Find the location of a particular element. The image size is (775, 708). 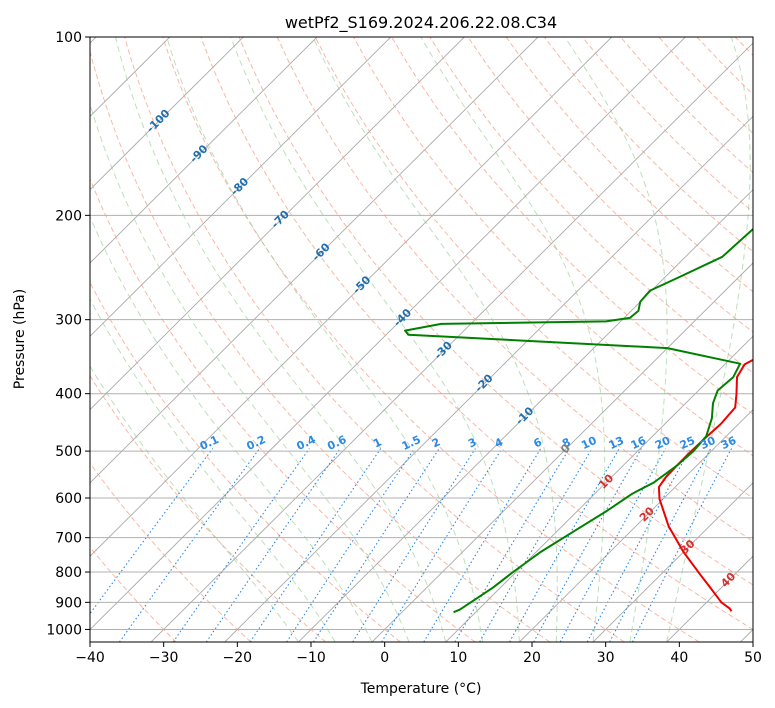

mixing-ratio-label: 1 is located at coordinates (377, 442).